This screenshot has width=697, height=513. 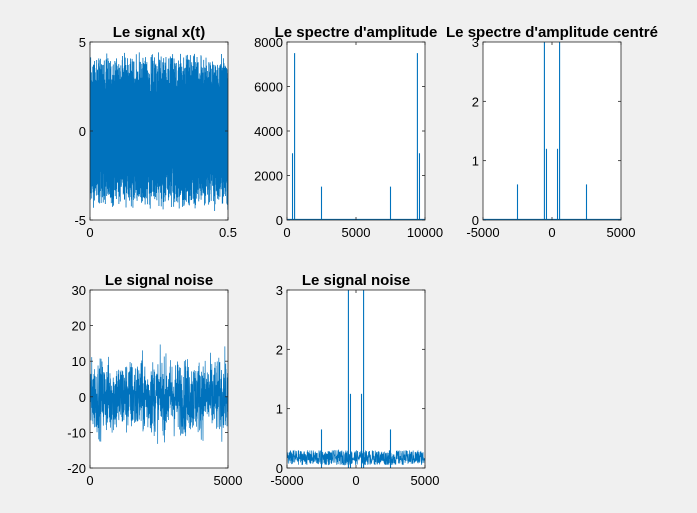 I want to click on y-tick-label: 5, so click(x=82, y=42).